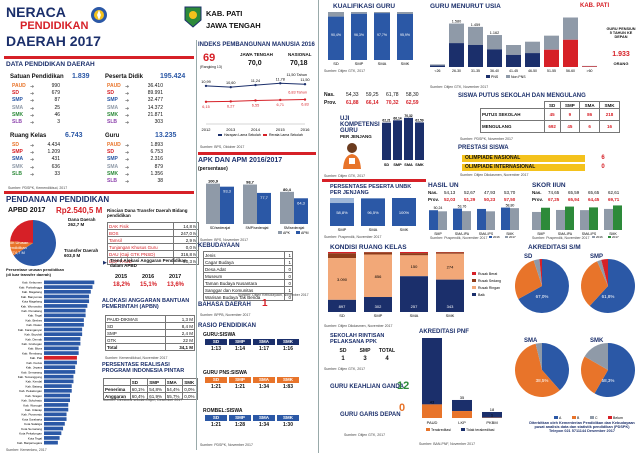  I want to click on ppk-value: 1, so click(343, 359).